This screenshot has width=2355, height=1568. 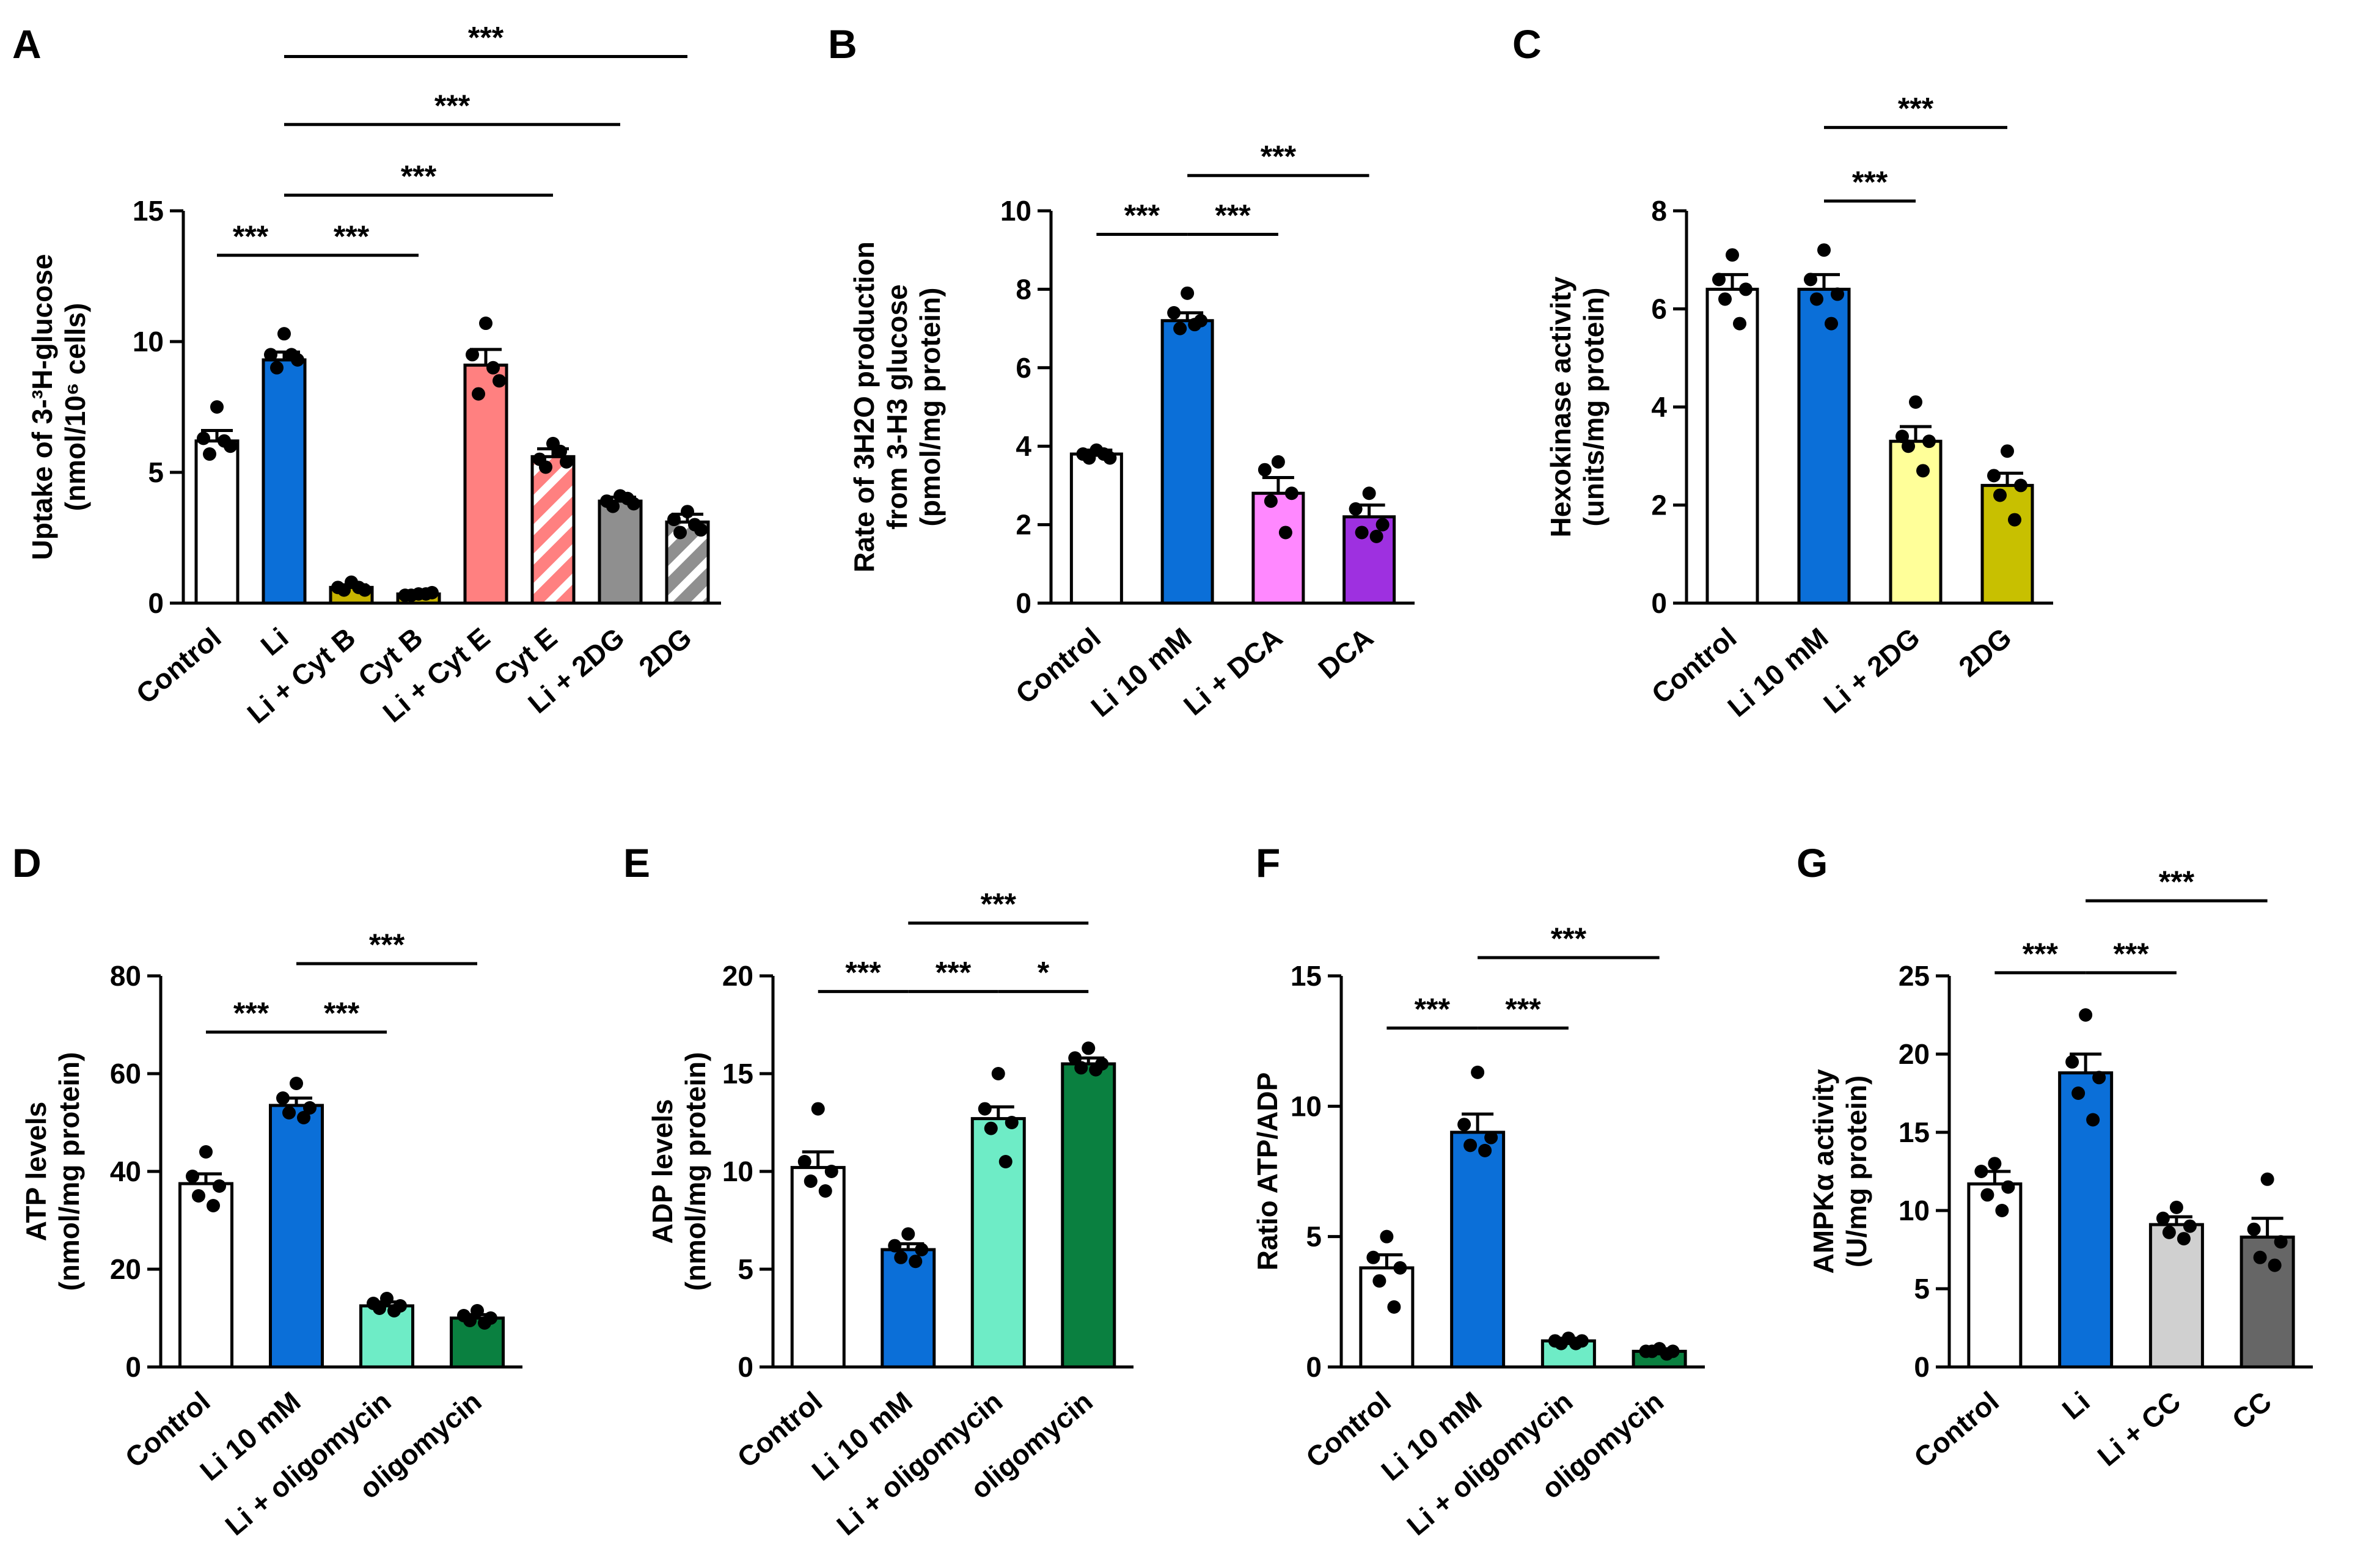 What do you see at coordinates (1233, 671) in the screenshot?
I see `x-tick-label-b-li-dca: Li + DCA` at bounding box center [1233, 671].